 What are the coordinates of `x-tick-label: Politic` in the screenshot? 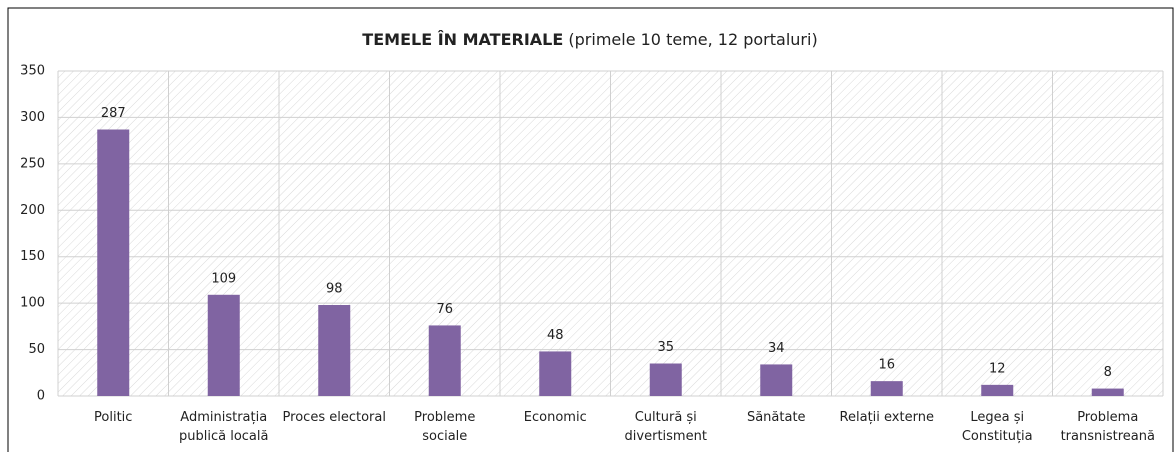 It's located at (113, 417).